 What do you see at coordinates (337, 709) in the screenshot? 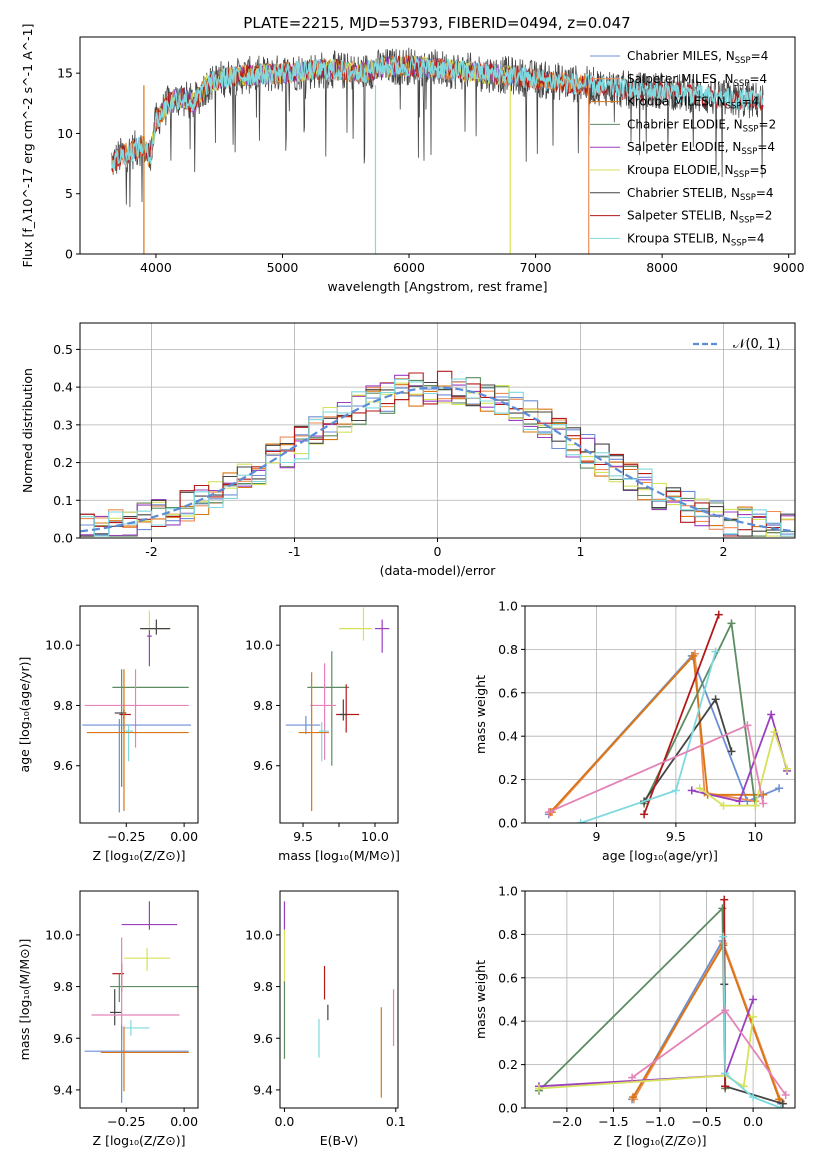
I see `age_vs_mass-marks` at bounding box center [337, 709].